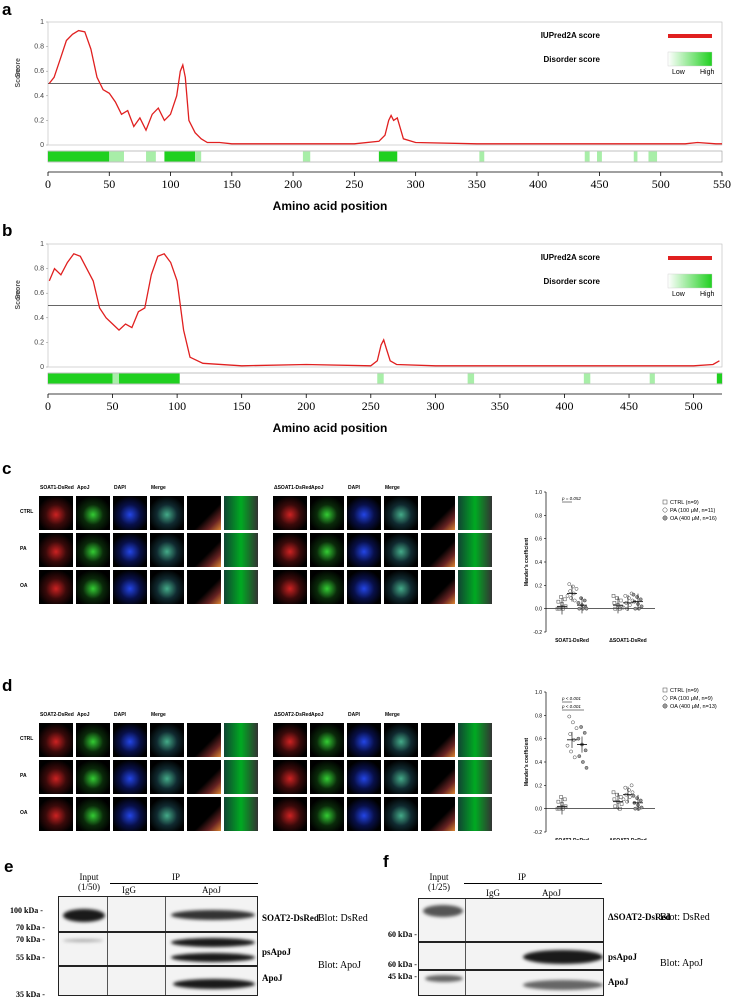 The width and height of the screenshot is (738, 1000). Describe the element at coordinates (679, 72) in the screenshot. I see `legend-low: Low` at that location.